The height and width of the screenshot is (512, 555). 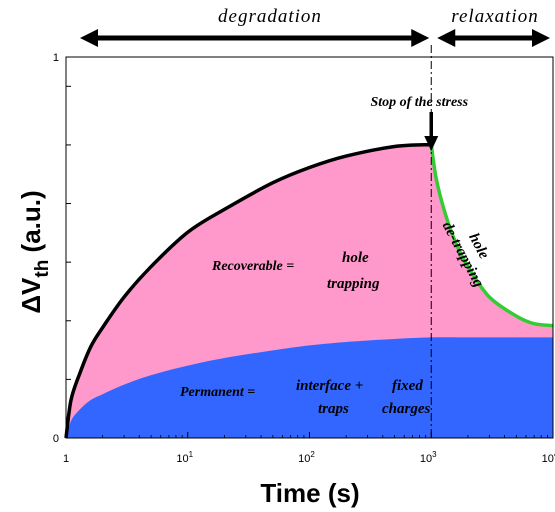 I want to click on x-tick-label: 10¹, so click(x=184, y=457).